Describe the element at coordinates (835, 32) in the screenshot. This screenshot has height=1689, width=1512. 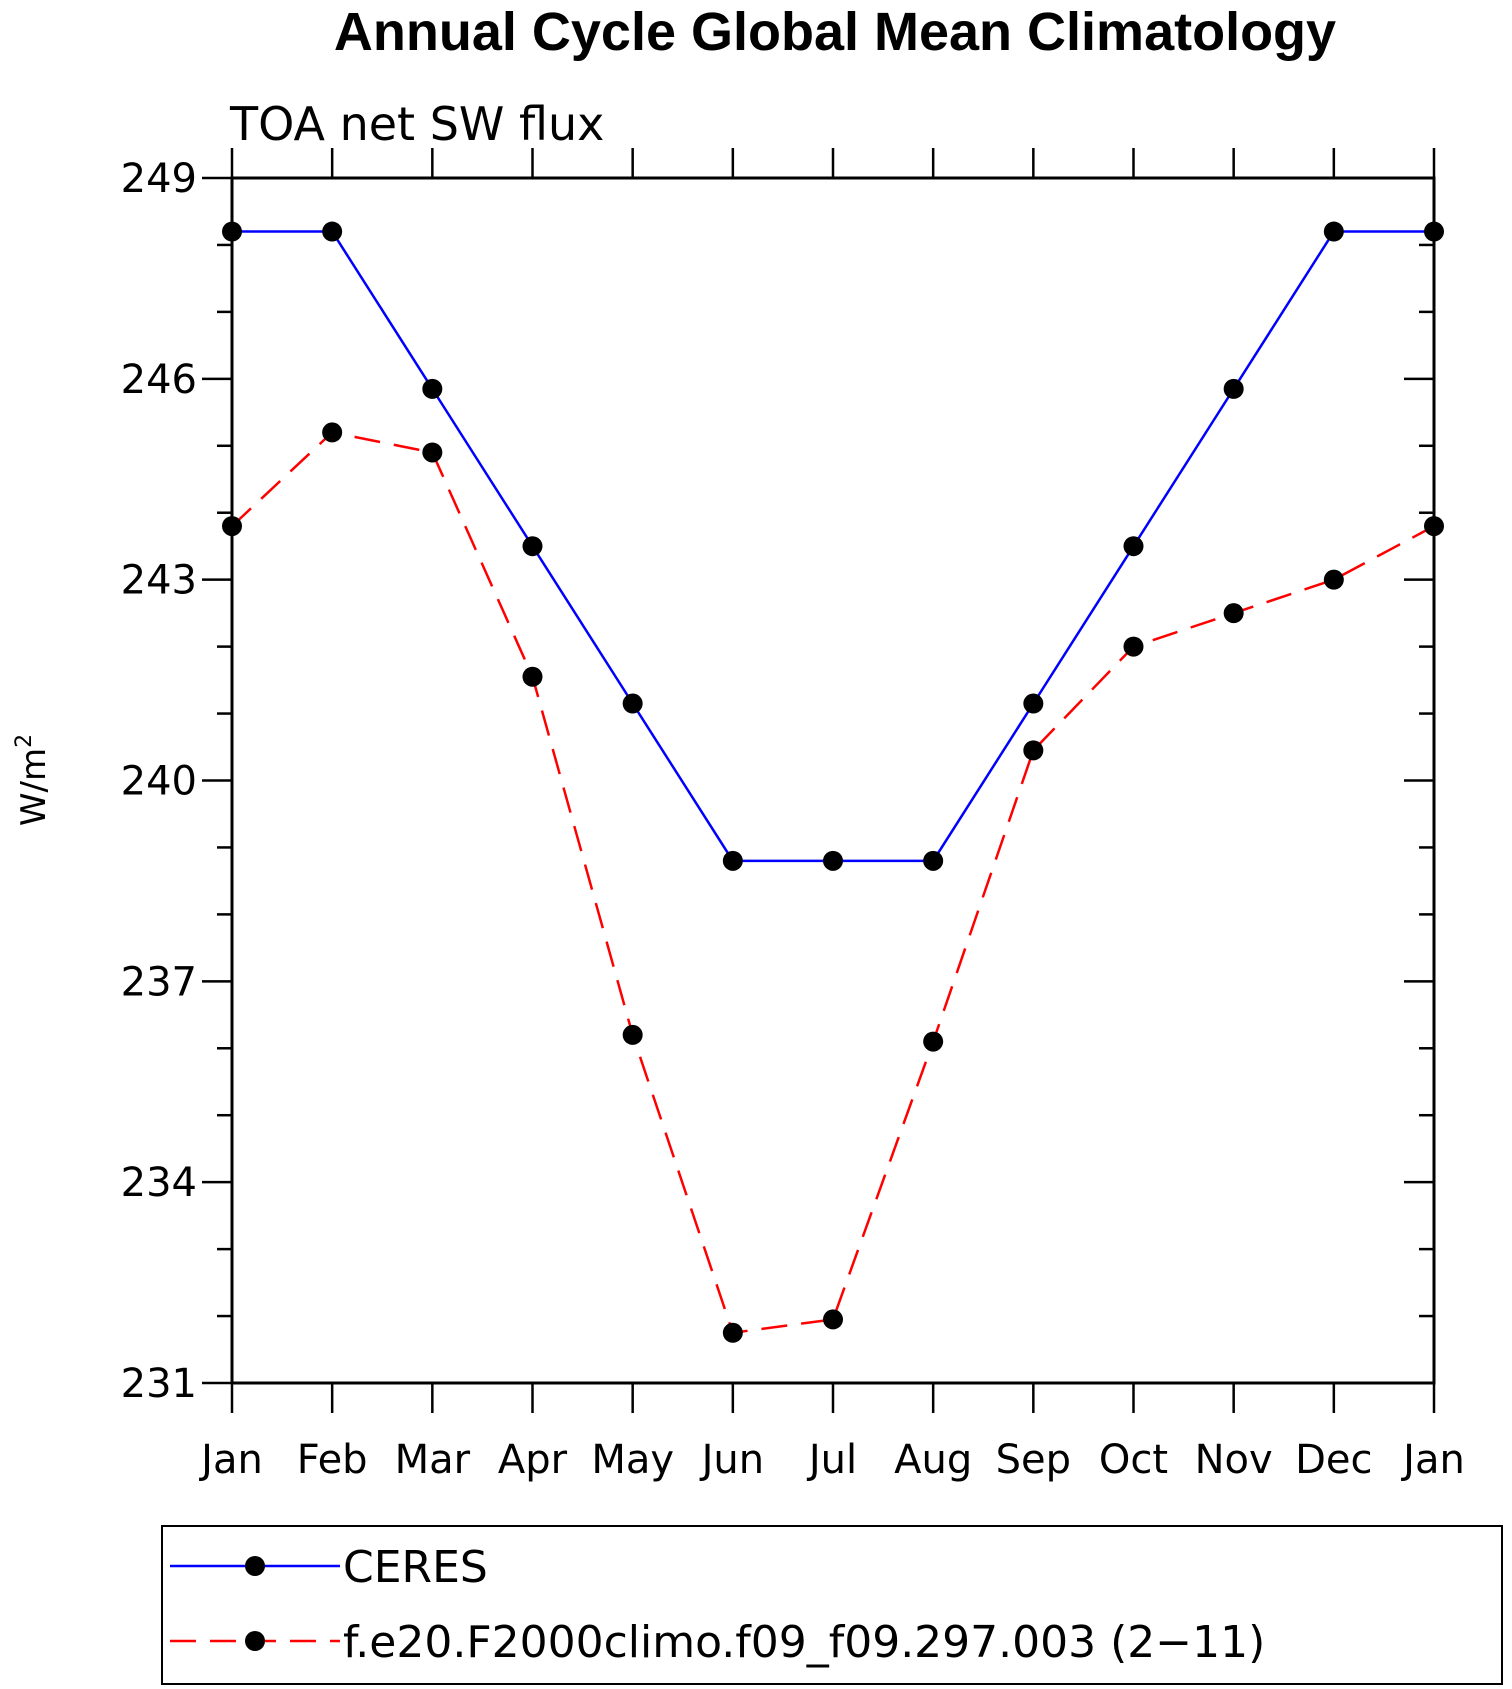
I see `chart-title: Annual Cycle Global Mean Climatology` at that location.